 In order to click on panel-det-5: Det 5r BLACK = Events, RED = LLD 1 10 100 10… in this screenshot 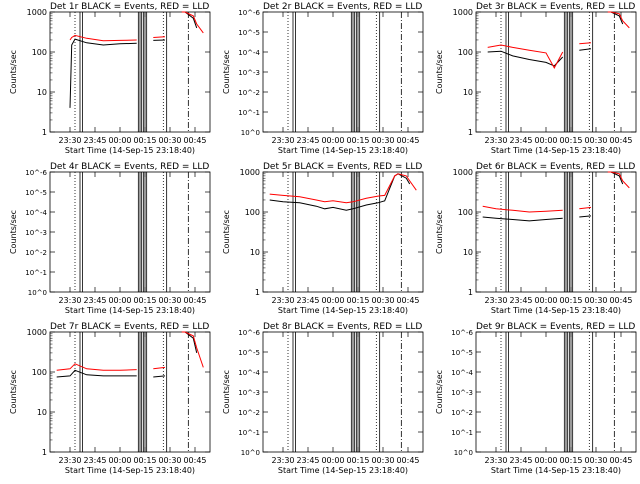, I will do `click(323, 238)`.